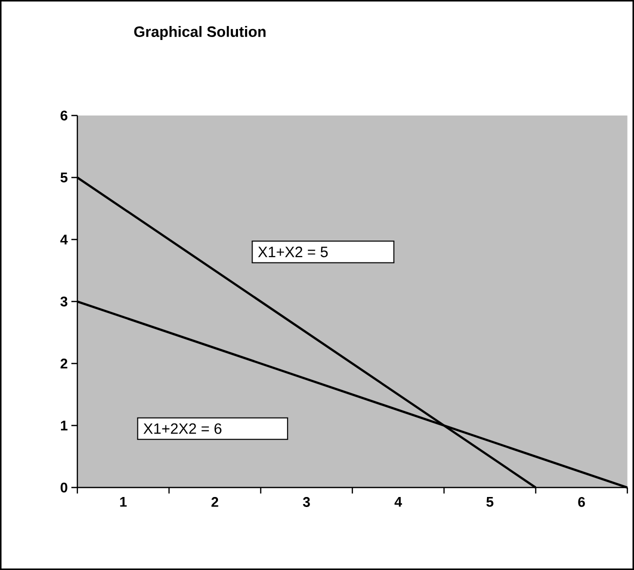 The image size is (634, 570). I want to click on legend-label: X1+2X2 = 6, so click(182, 428).